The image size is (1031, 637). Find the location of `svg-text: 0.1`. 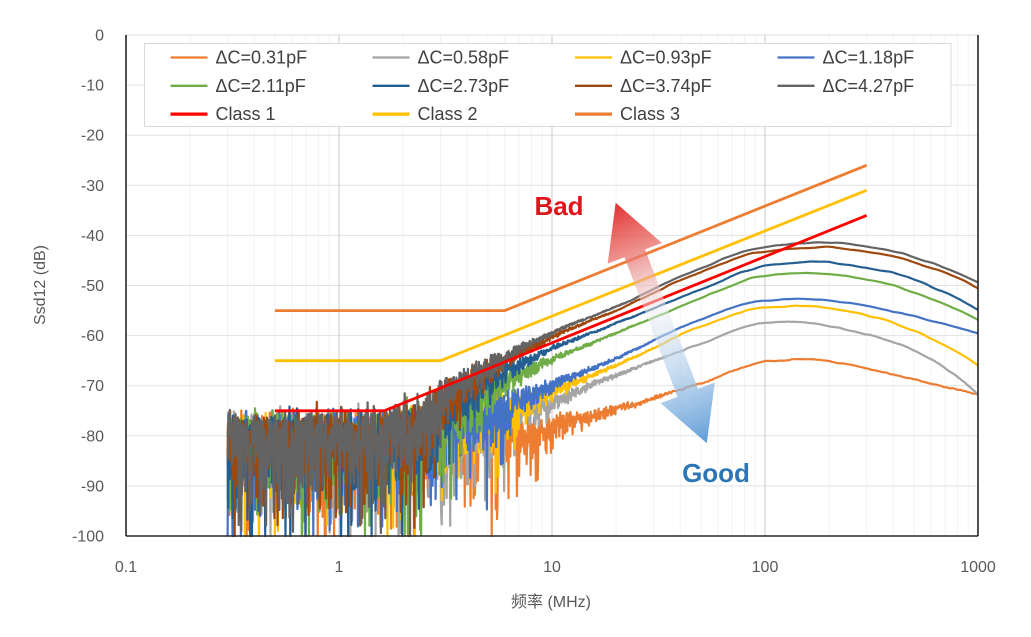

svg-text: 0.1 is located at coordinates (126, 567).